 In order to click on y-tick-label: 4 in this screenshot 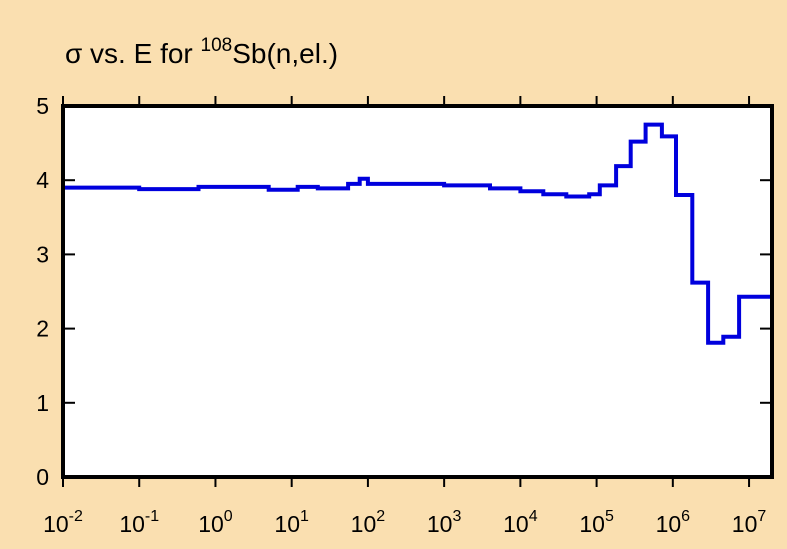, I will do `click(42, 180)`.